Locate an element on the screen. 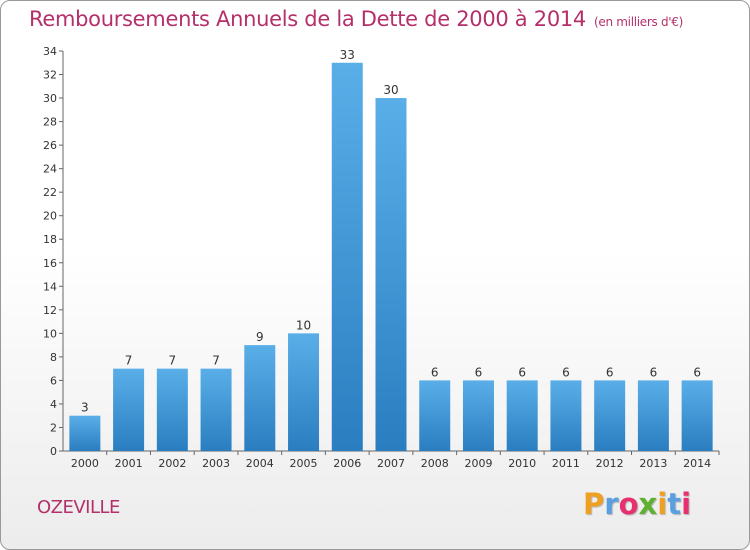 The height and width of the screenshot is (550, 750). x-tick-label-2002: 2002 is located at coordinates (172, 463).